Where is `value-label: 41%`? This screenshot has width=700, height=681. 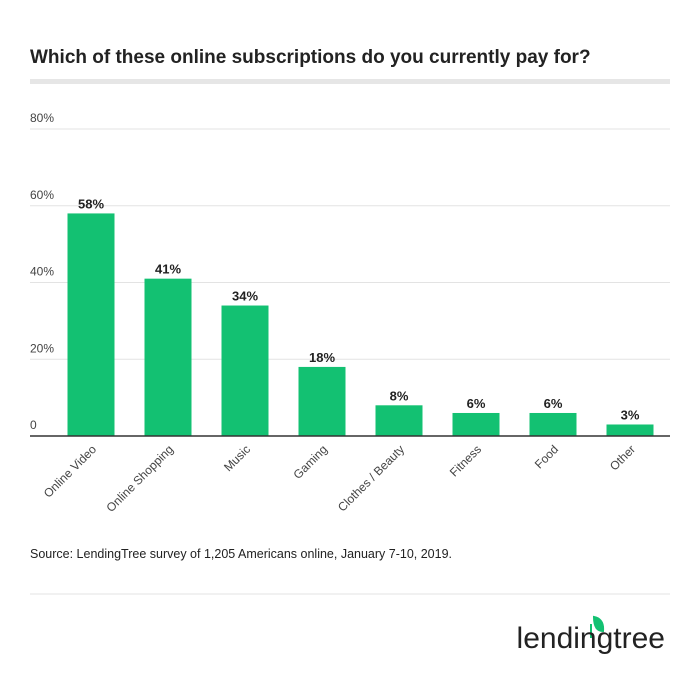 value-label: 41% is located at coordinates (168, 269).